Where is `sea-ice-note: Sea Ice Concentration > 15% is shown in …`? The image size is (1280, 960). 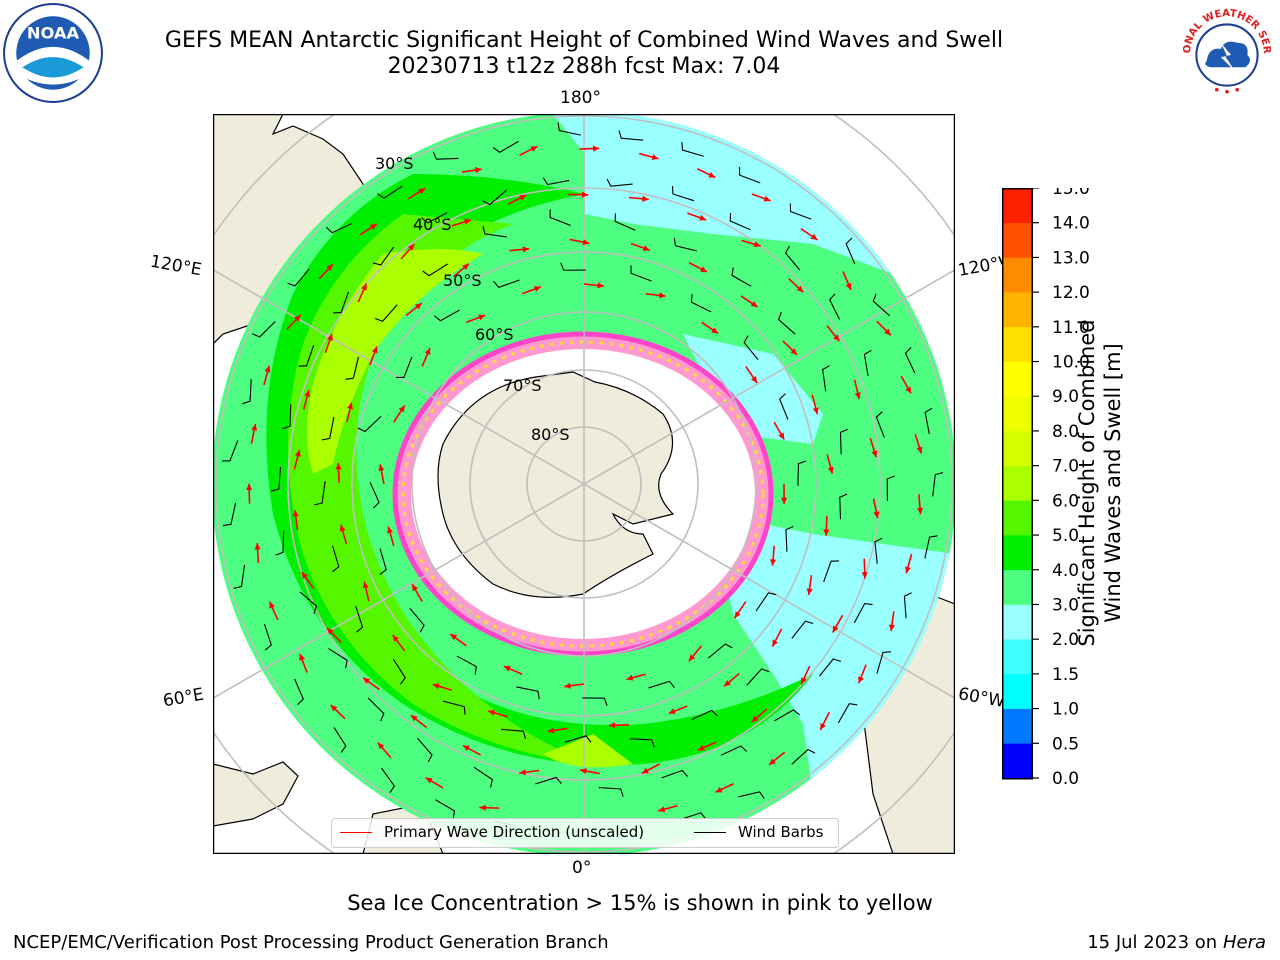 sea-ice-note: Sea Ice Concentration > 15% is shown in … is located at coordinates (640, 903).